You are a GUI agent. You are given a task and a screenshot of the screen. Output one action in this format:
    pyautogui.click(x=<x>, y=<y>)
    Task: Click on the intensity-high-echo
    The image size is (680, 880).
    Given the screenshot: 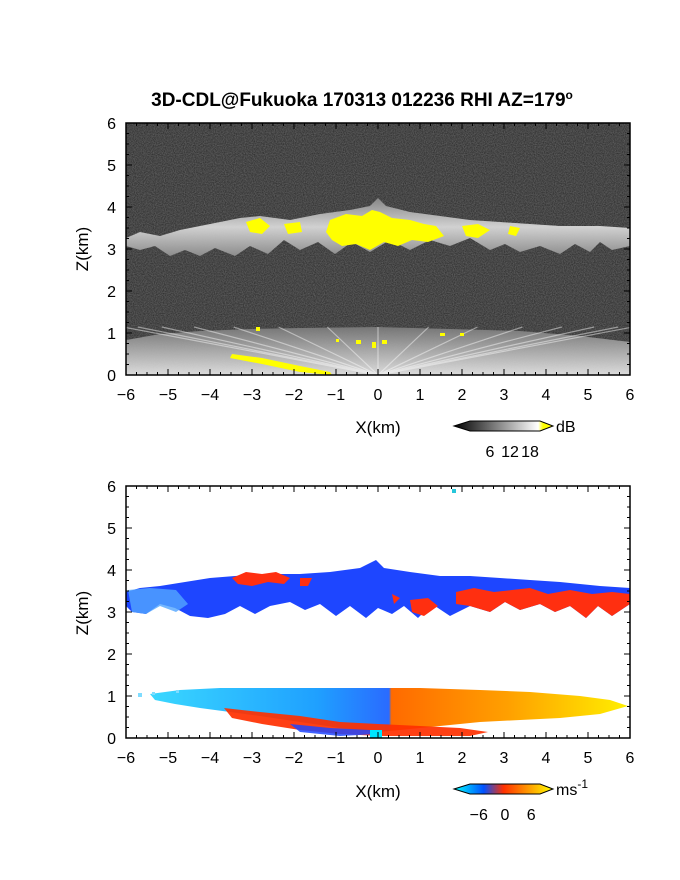 What is the action you would take?
    pyautogui.click(x=375, y=292)
    